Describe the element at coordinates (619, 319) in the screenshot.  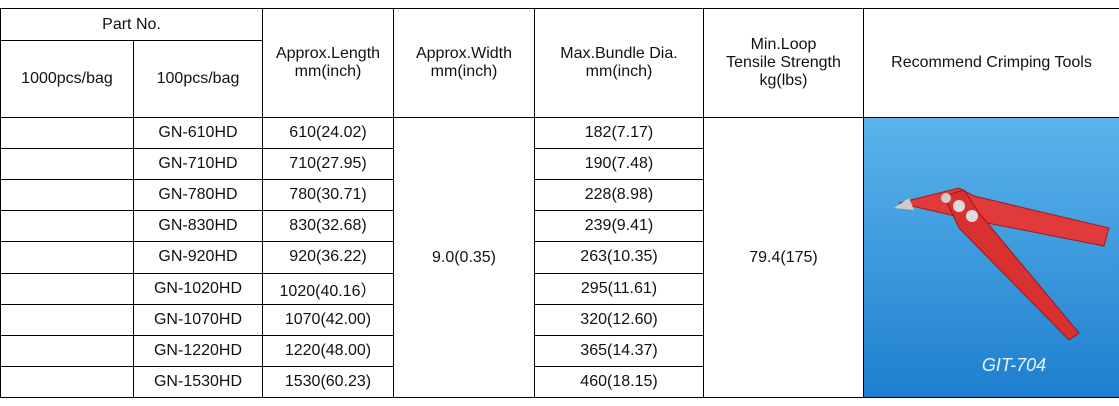
I see `bundle-cell: 320(12.60)` at that location.